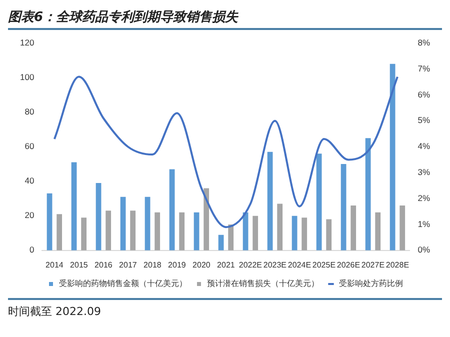  I want to click on x-tick-label: 2018, so click(153, 265).